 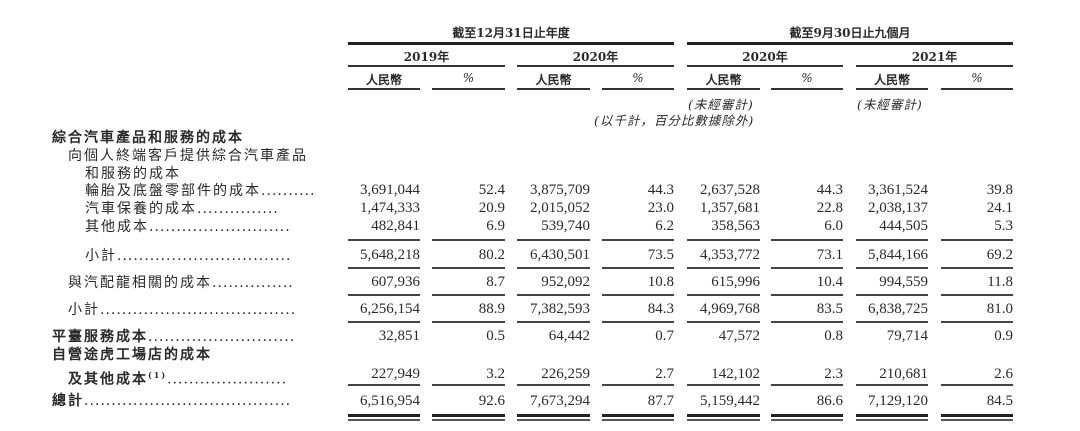 What do you see at coordinates (829, 401) in the screenshot?
I see `table-cell: 86.6` at bounding box center [829, 401].